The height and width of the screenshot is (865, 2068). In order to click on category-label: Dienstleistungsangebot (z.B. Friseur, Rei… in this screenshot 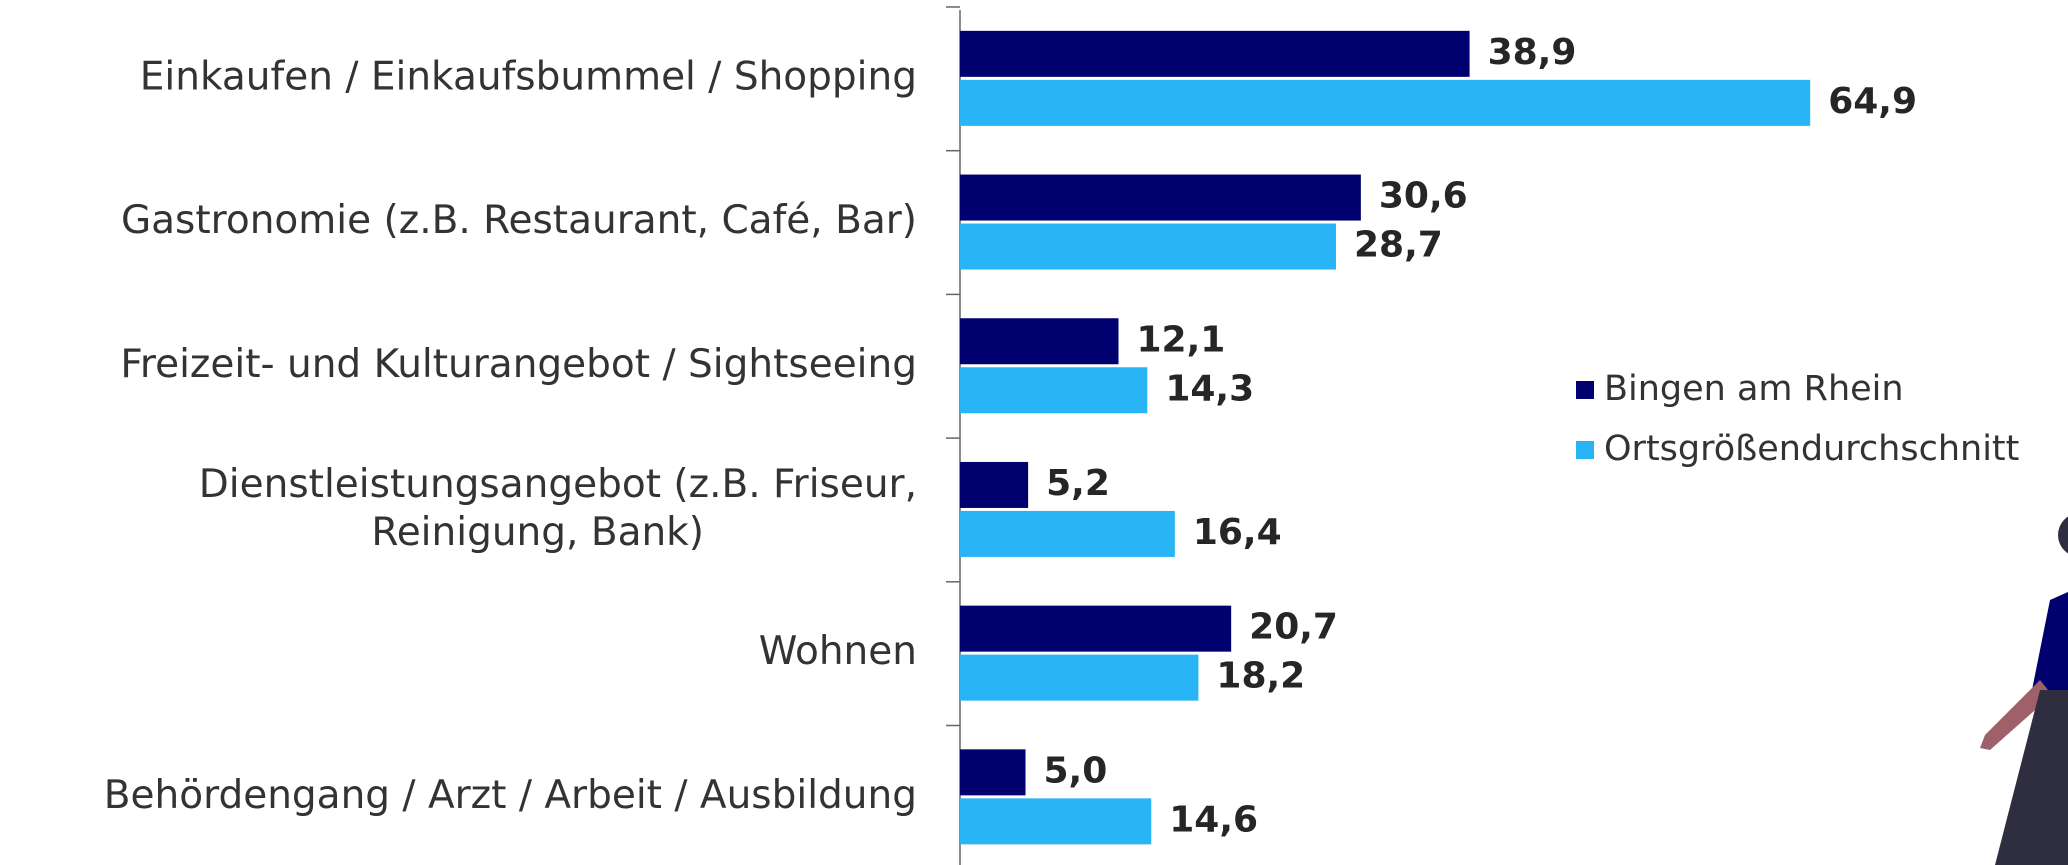, I will do `click(558, 507)`.